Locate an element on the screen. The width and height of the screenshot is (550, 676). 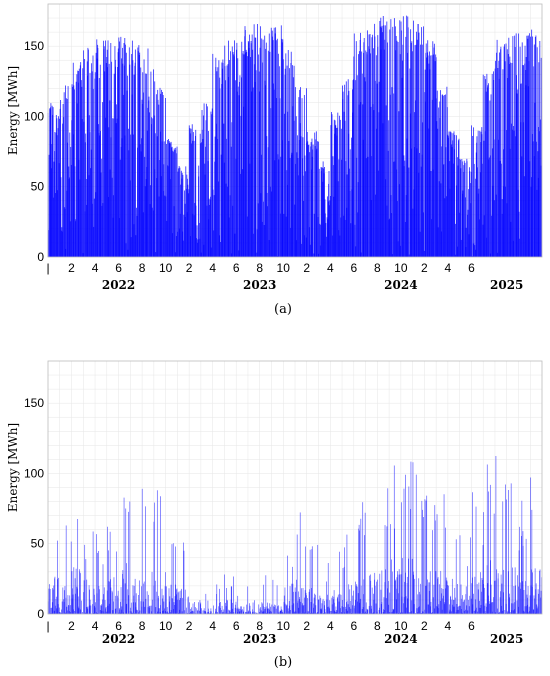
panel-label: (b) is located at coordinates (283, 662).